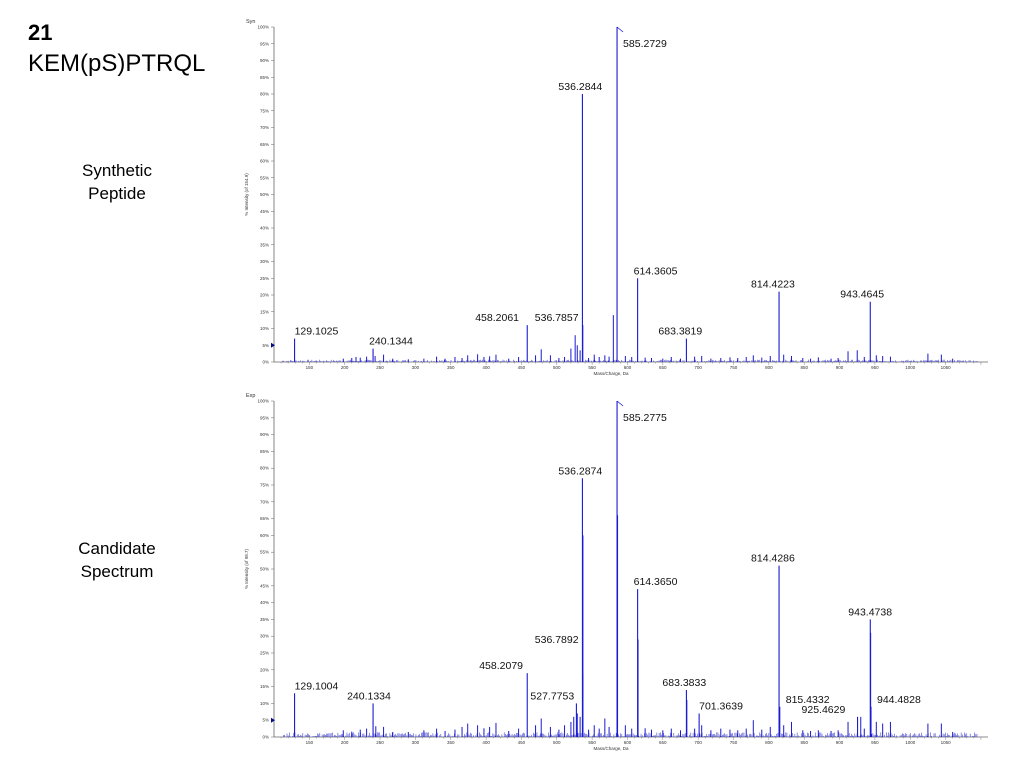  I want to click on y-axis-label: % Intensity (of 154.9), so click(246, 194).